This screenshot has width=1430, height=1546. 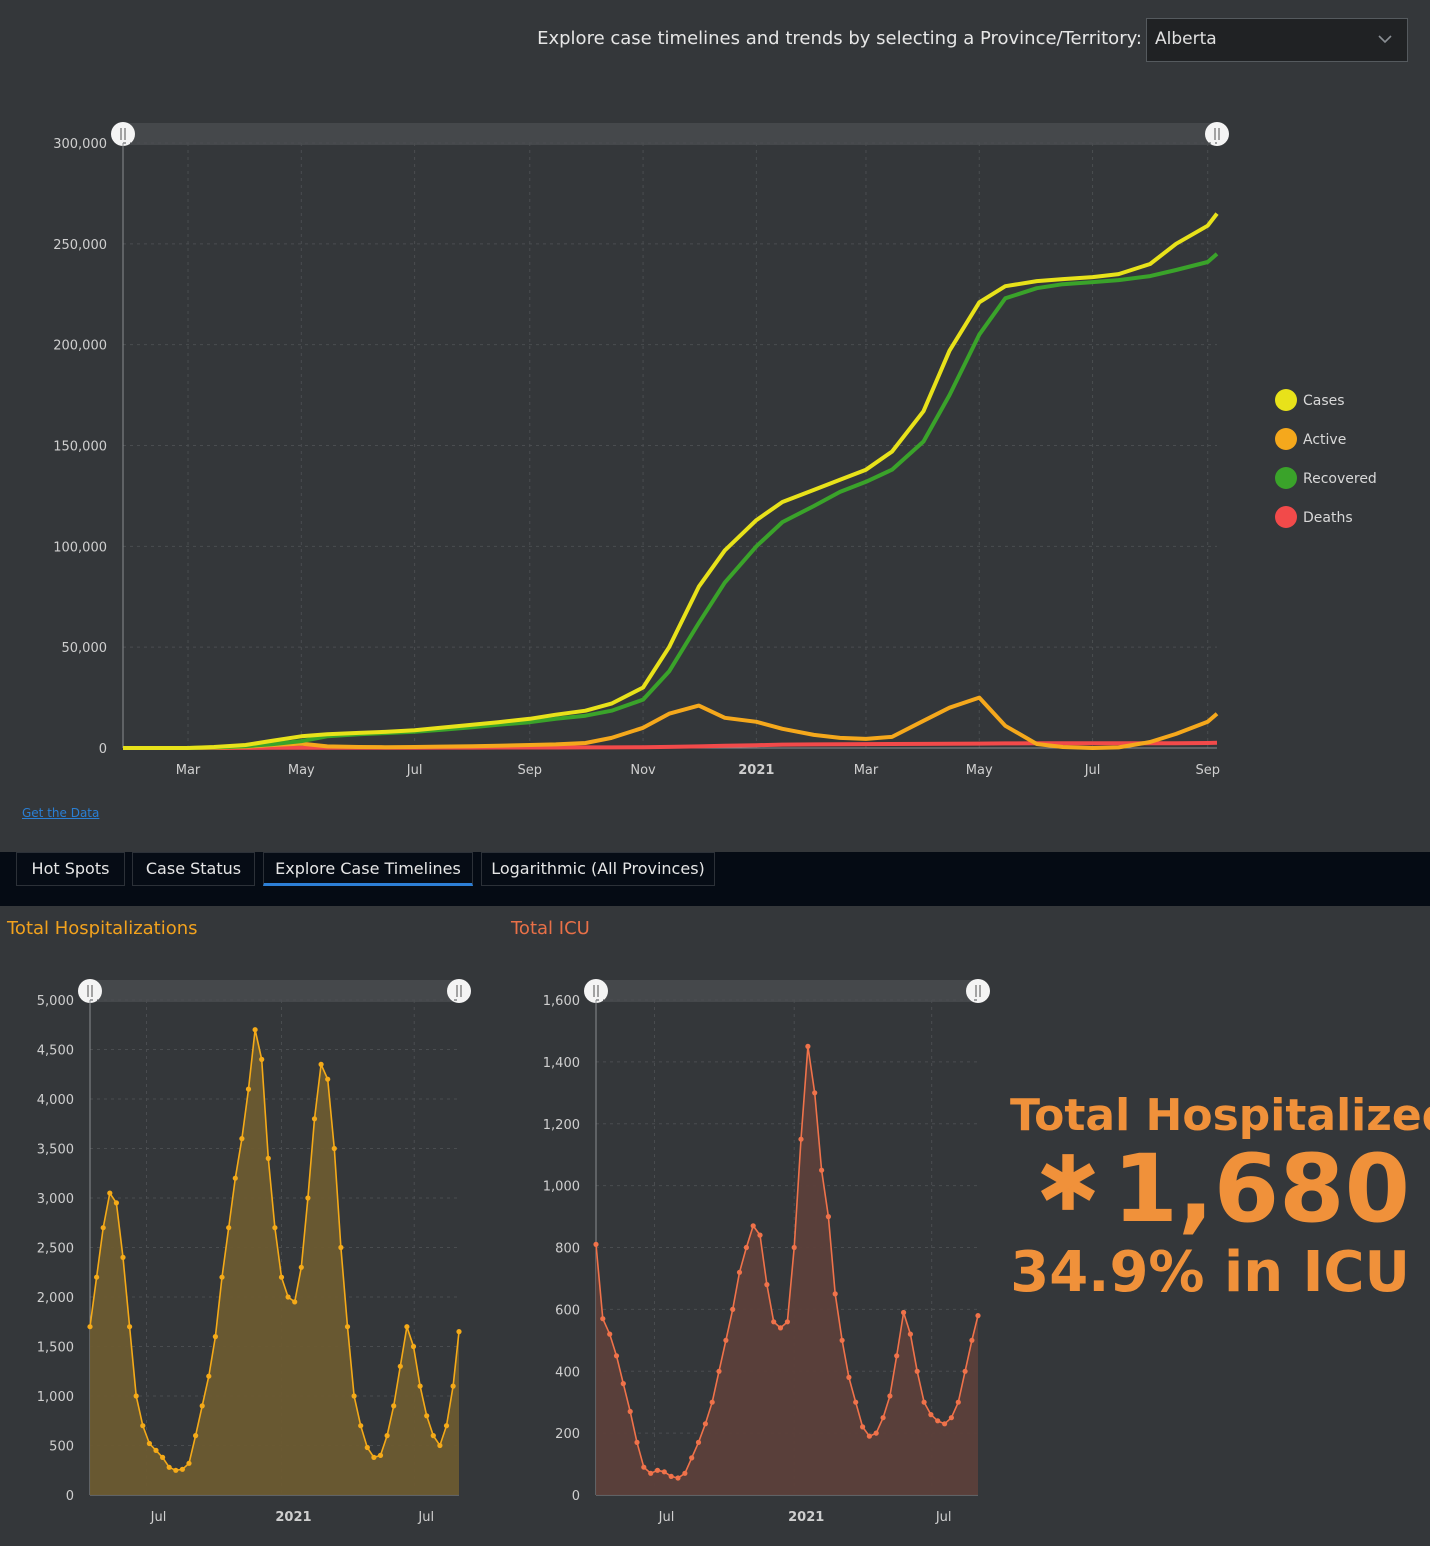 I want to click on legend-label-deaths: Deaths, so click(x=1328, y=518).